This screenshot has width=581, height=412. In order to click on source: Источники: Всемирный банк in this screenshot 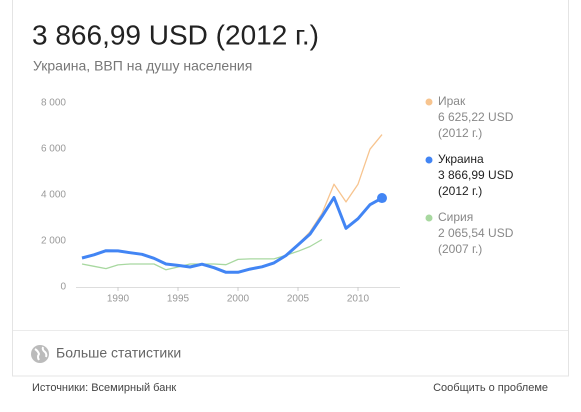, I will do `click(104, 388)`.